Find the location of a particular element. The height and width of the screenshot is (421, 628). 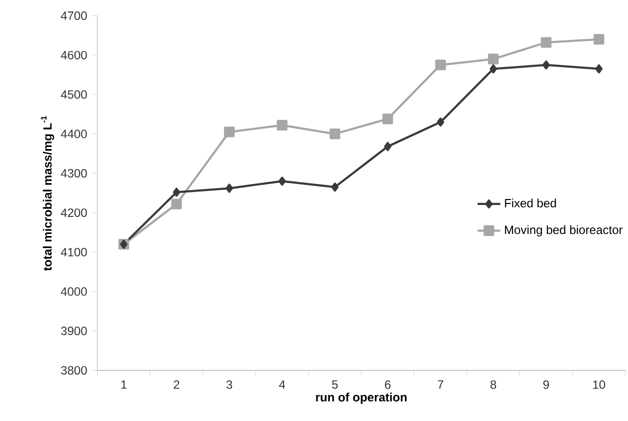

x-tick-label: 4 is located at coordinates (282, 384).